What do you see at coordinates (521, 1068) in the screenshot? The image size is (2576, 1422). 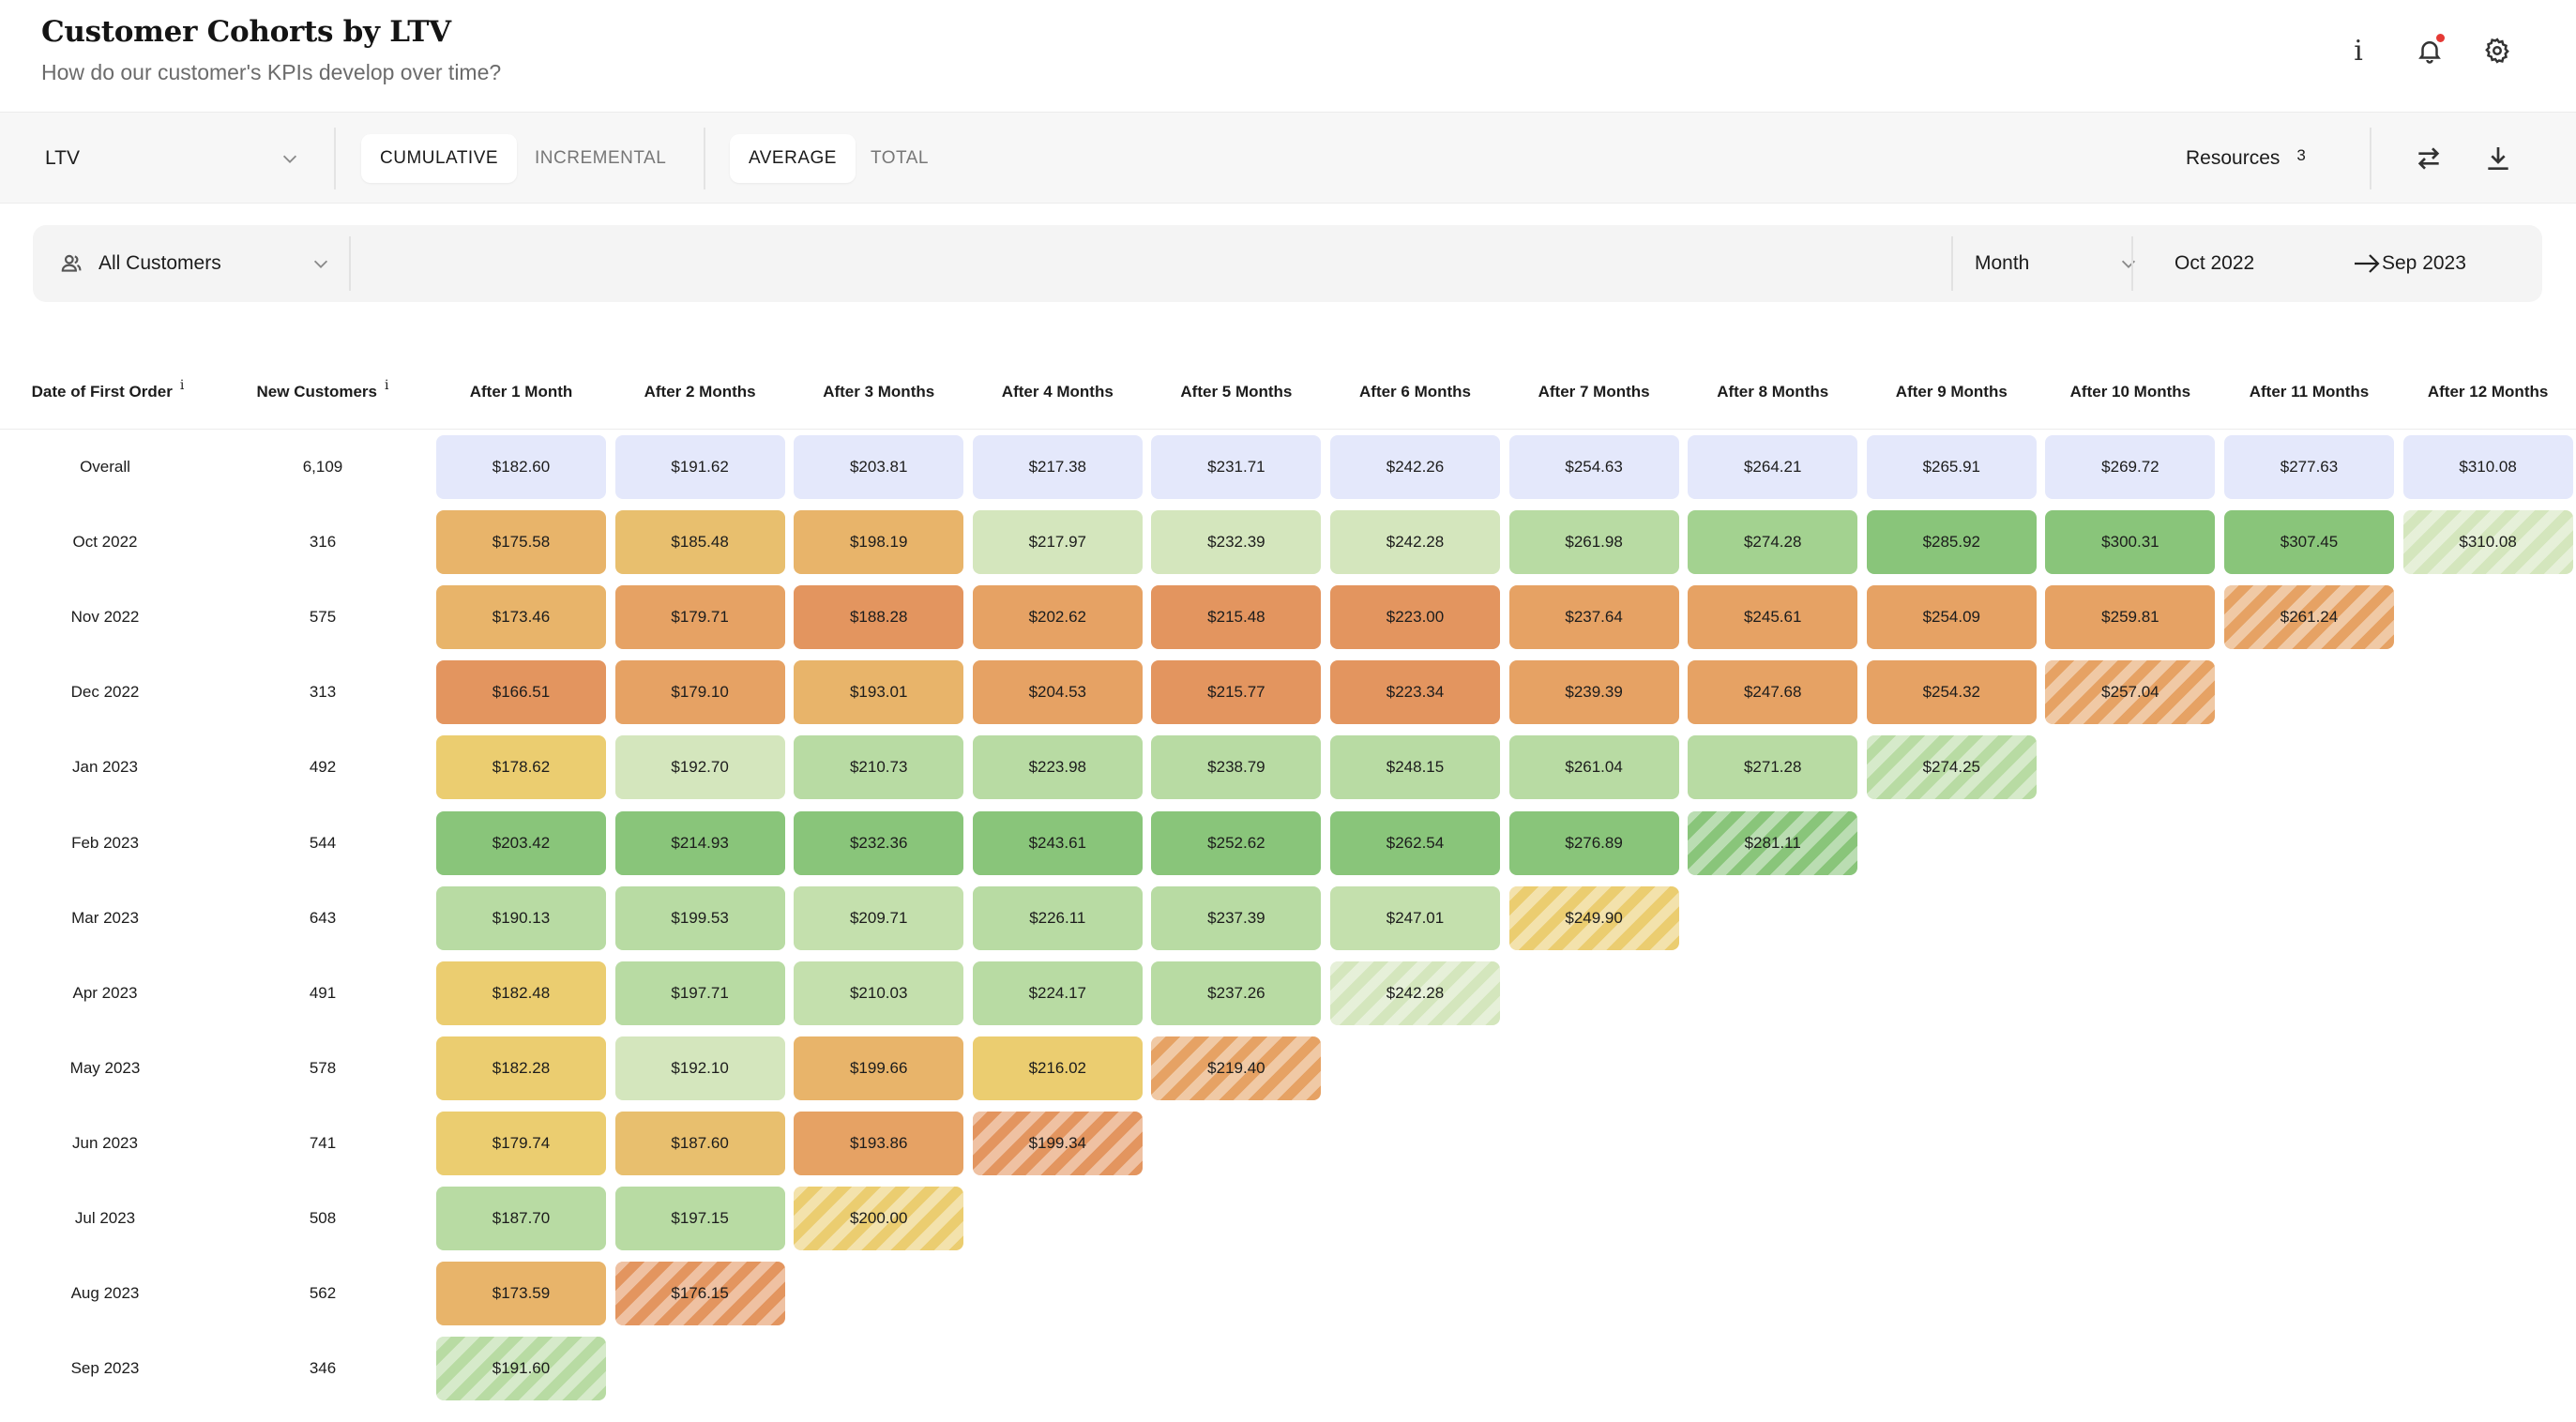 I see `cohort-cell: $182.28` at bounding box center [521, 1068].